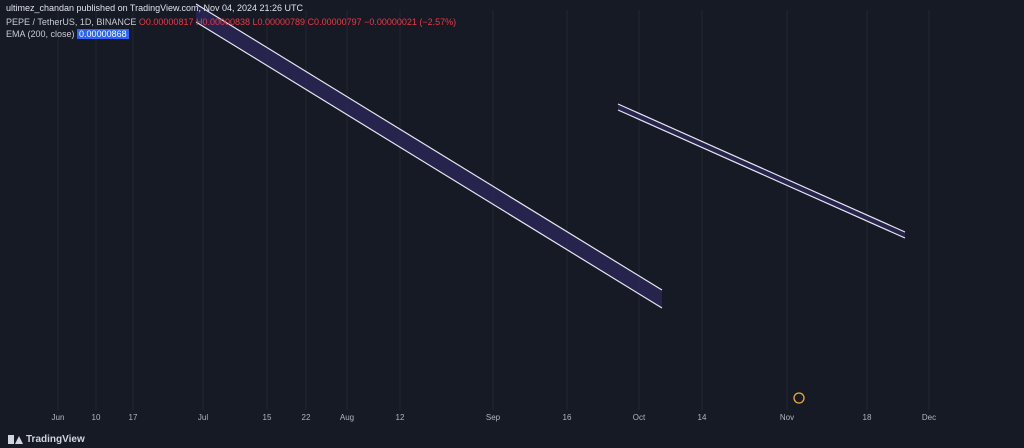 Image resolution: width=1024 pixels, height=448 pixels. I want to click on ema-label: EMA (200, close), so click(40, 34).